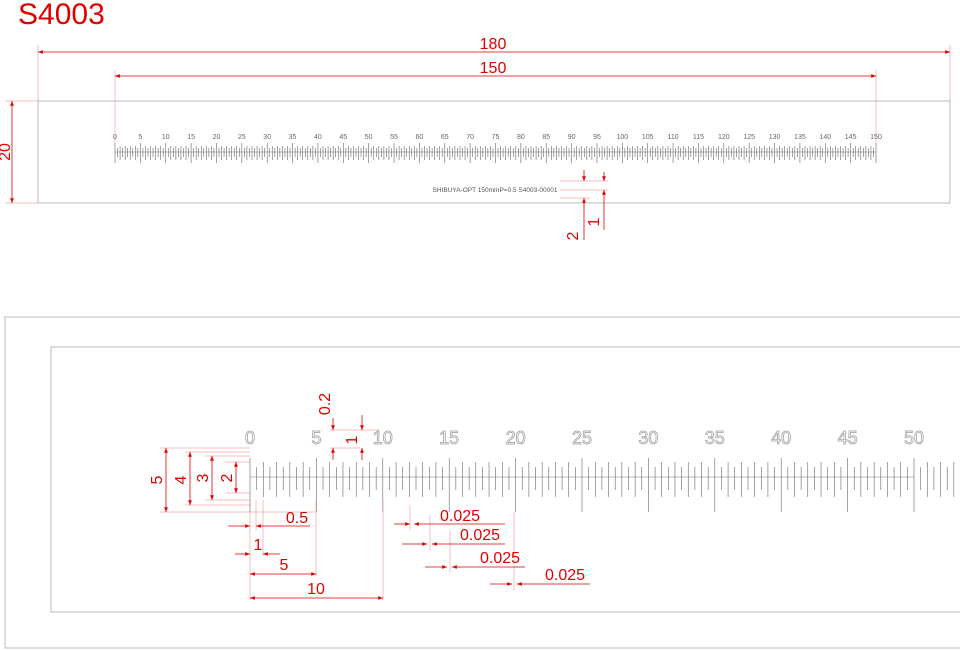 This screenshot has width=960, height=650. I want to click on scale-label: 80, so click(521, 137).